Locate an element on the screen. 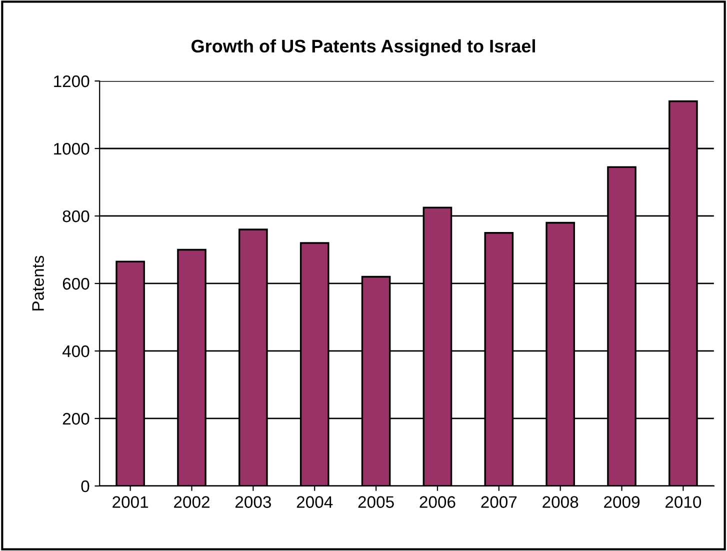 Image resolution: width=727 pixels, height=551 pixels. x-tick-label: 2009 is located at coordinates (622, 502).